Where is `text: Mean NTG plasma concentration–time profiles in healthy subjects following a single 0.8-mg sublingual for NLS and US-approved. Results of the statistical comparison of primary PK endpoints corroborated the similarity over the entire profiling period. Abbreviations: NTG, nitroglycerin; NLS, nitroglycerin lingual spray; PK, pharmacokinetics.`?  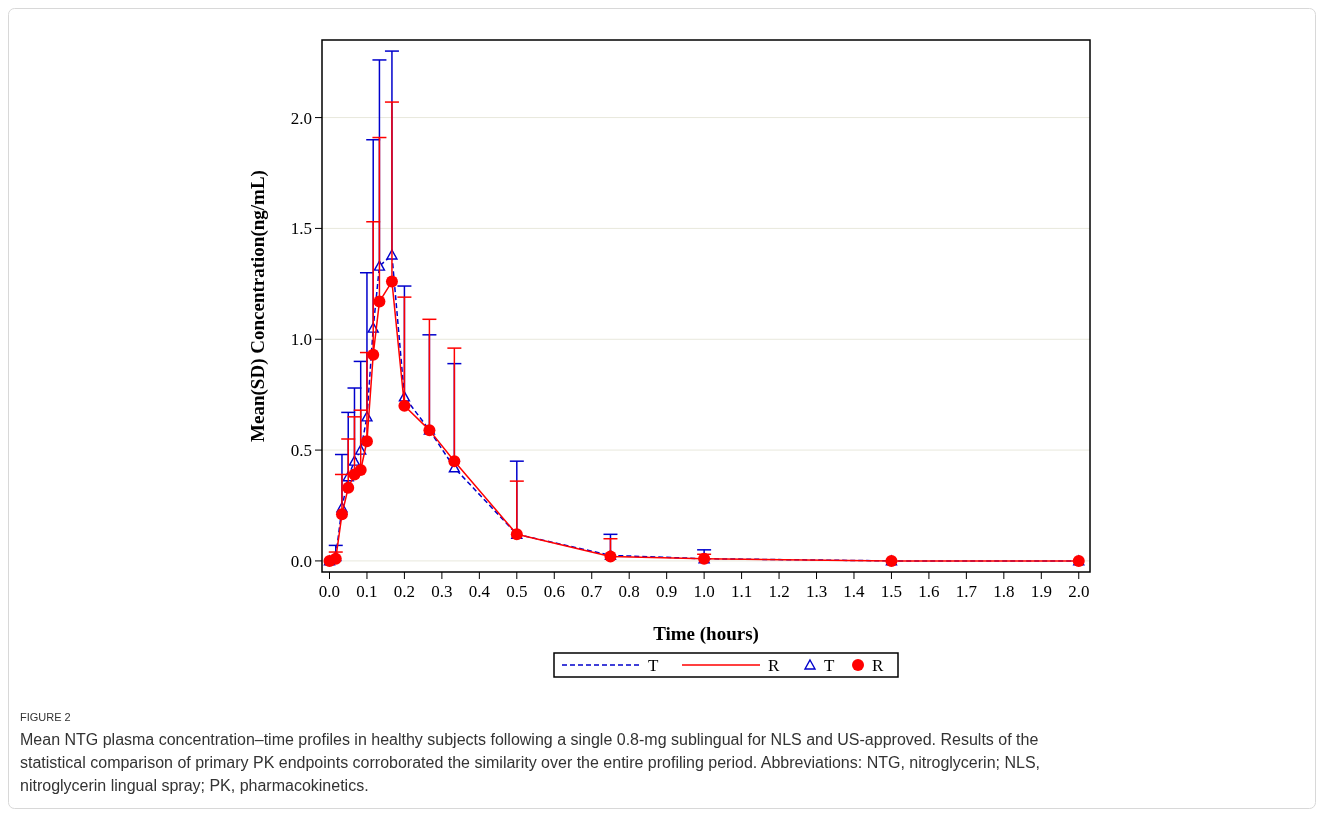
text: Mean NTG plasma concentration–time profiles in healthy subjects following a single 0.8-mg sublingual for NLS and US-approved. Results of the statistical comparison of primary PK endpoints corroborated the similarity over the entire profiling period. Abbreviations: NTG, nitroglycerin; NLS, nitroglycerin lingual spray; PK, pharmacokinetics. is located at coordinates (530, 762).